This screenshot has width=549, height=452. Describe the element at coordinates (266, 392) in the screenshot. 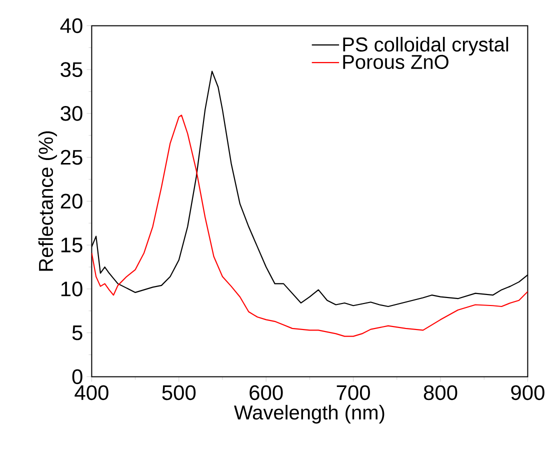

I see `x-tick-label: 600` at that location.